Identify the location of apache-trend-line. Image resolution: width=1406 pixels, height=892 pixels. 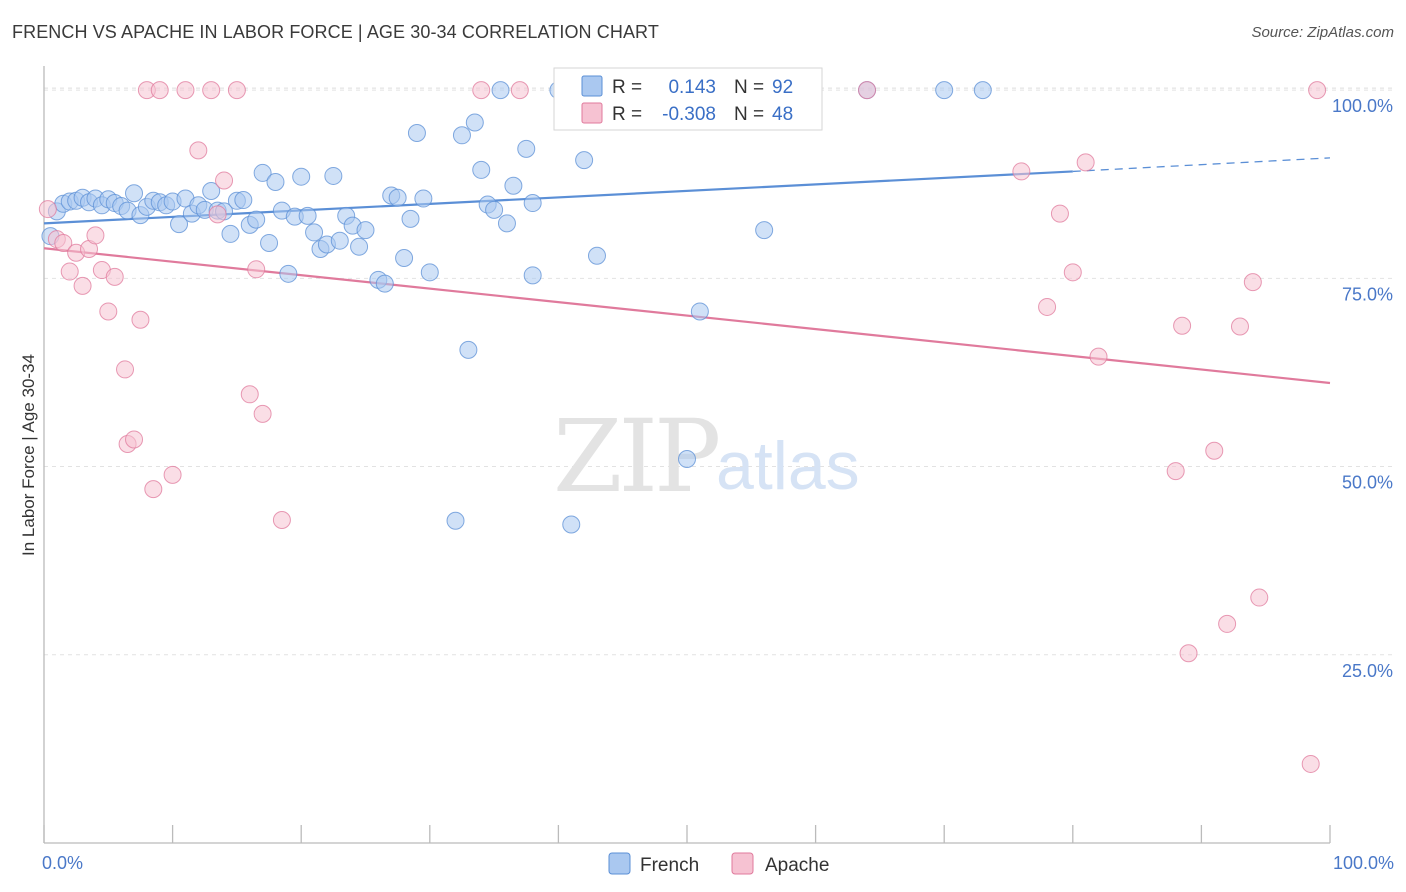
(687, 316).